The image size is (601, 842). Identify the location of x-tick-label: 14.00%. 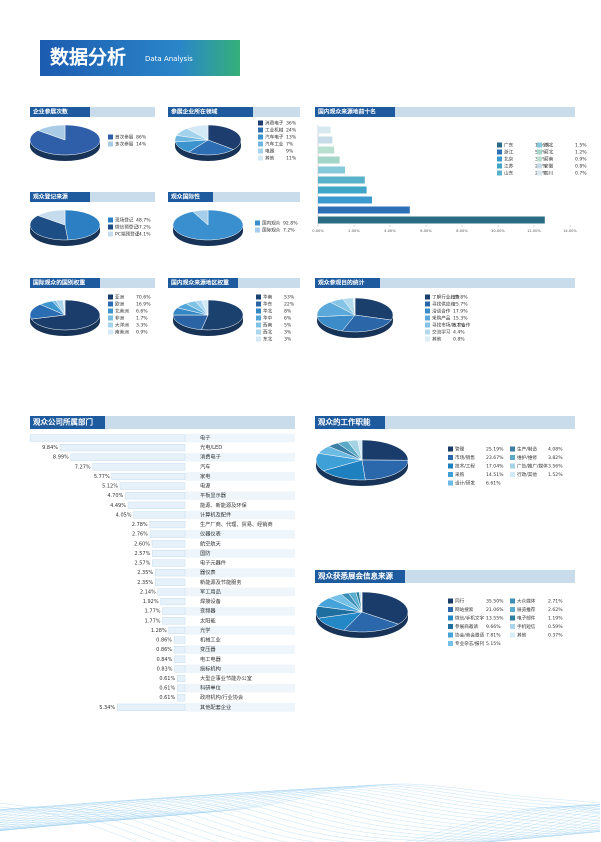
(570, 231).